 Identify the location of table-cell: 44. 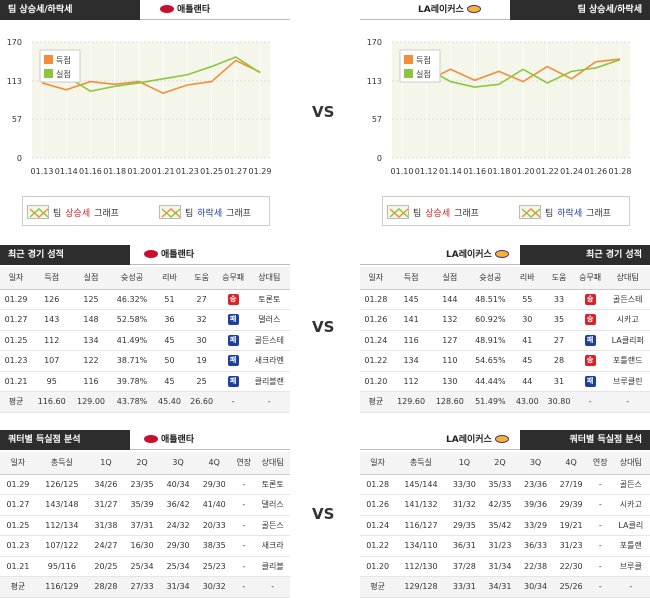
(527, 381).